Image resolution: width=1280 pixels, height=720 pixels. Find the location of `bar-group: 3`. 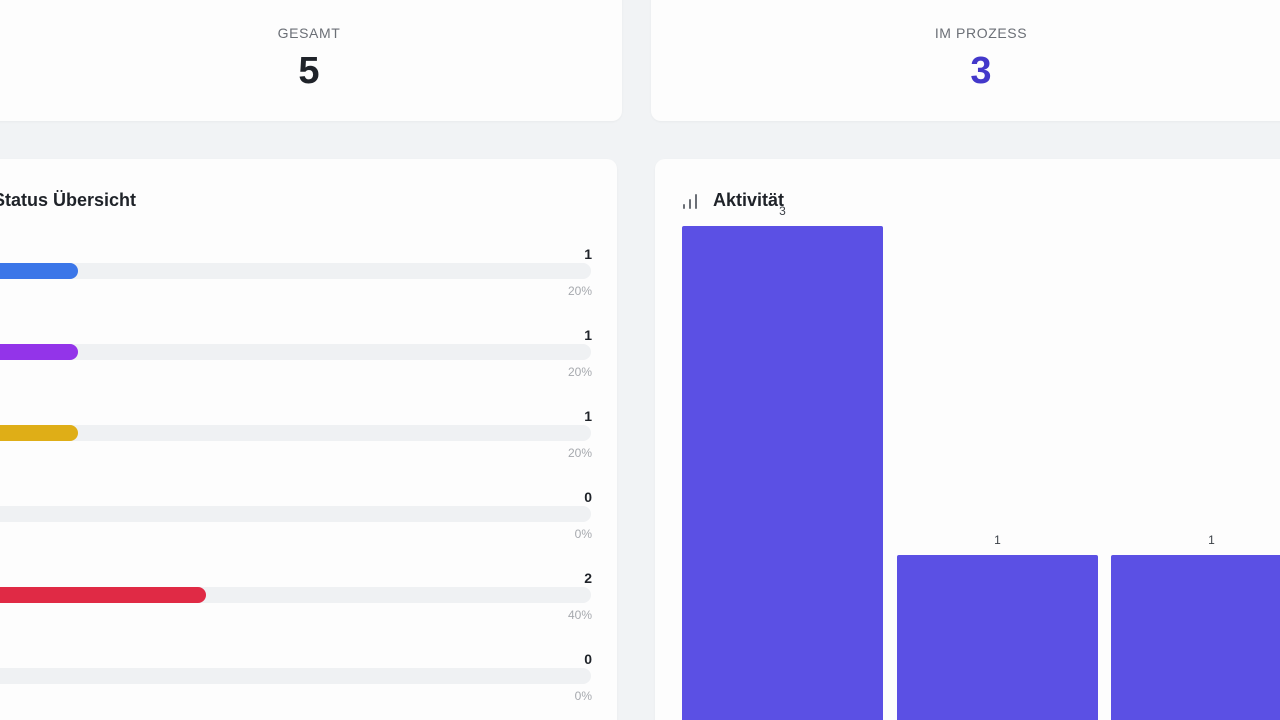

bar-group: 3 is located at coordinates (782, 462).